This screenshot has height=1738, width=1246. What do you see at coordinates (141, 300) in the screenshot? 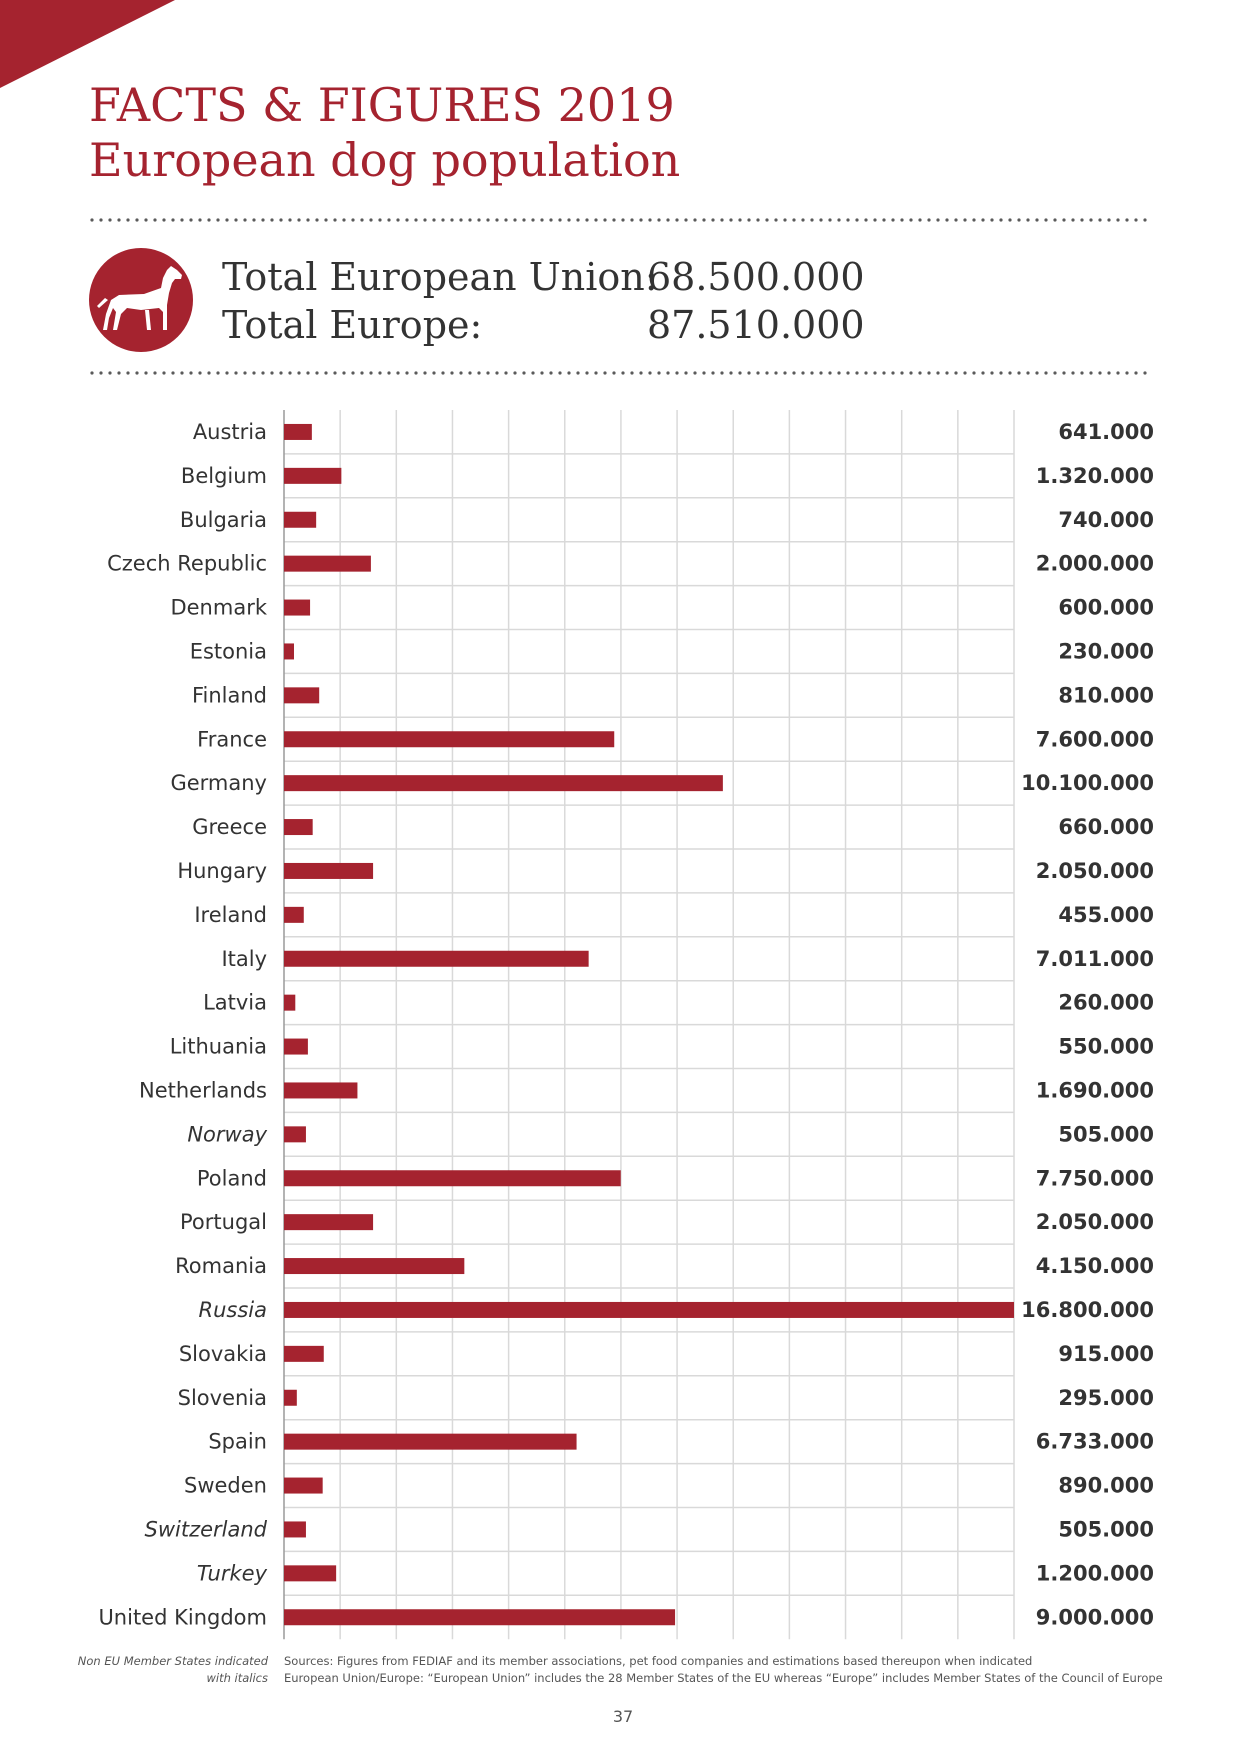
I see `dog-icon` at bounding box center [141, 300].